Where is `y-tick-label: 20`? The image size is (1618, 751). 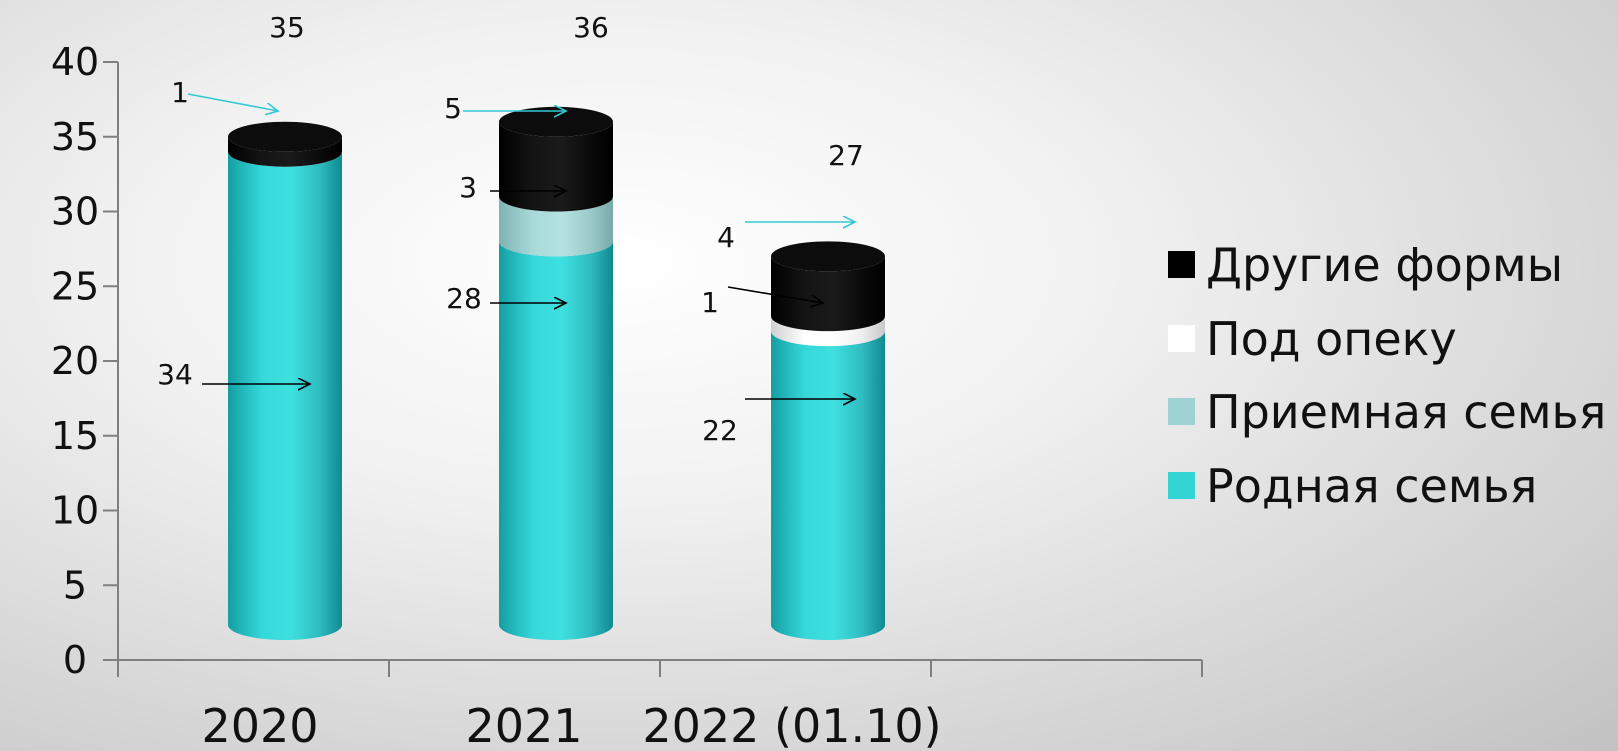 y-tick-label: 20 is located at coordinates (75, 361).